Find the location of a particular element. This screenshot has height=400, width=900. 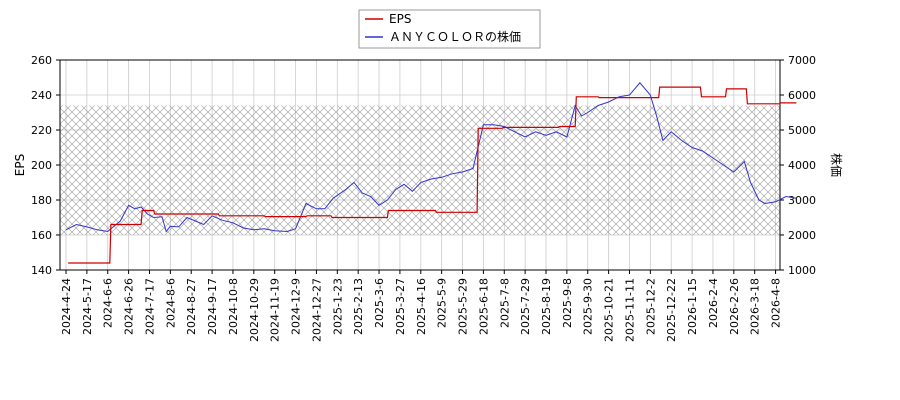

x-tick-label: 2024-5-17 is located at coordinates (87, 306).